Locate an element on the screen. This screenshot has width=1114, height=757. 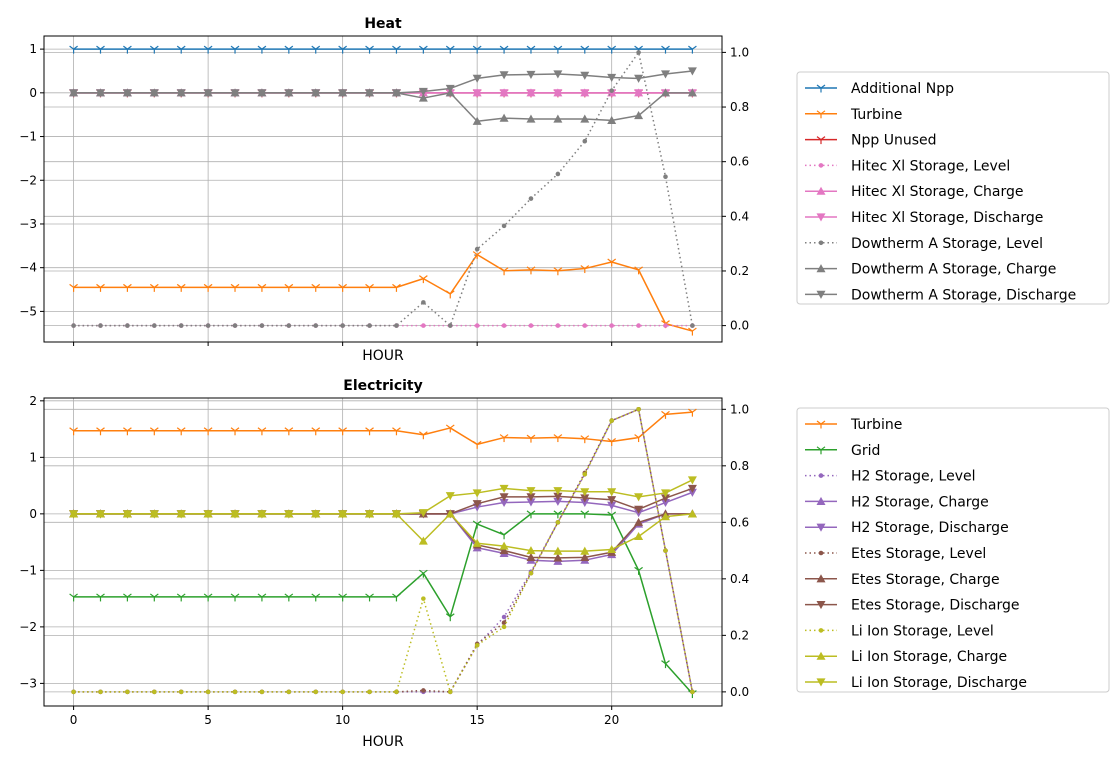
chart-heat-y-ticks: 1 0 −1 −2 −3 −4 −5 is located at coordinates (31, 180).